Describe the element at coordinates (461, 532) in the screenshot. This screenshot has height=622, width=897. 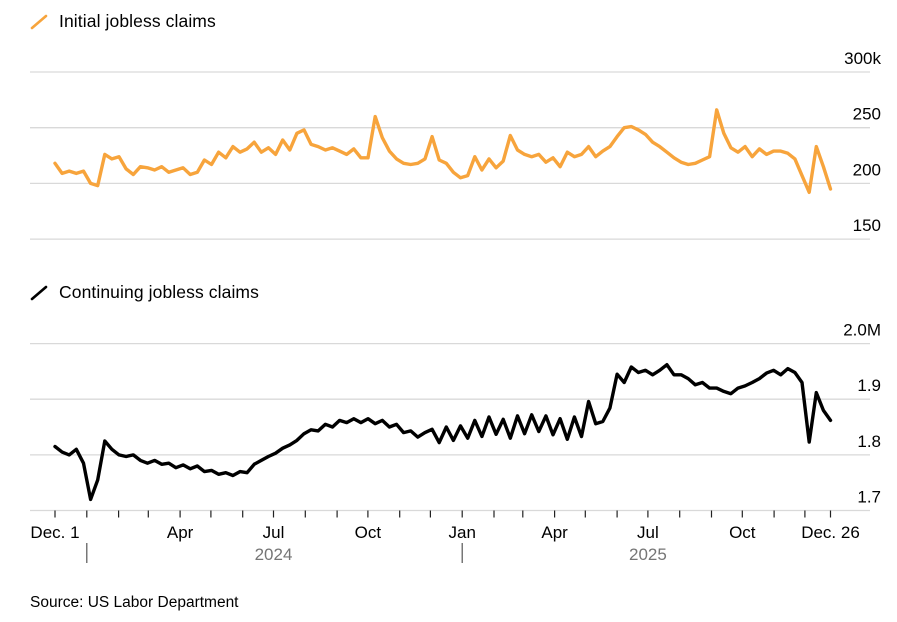
I see `x-axis-label: Jan` at that location.